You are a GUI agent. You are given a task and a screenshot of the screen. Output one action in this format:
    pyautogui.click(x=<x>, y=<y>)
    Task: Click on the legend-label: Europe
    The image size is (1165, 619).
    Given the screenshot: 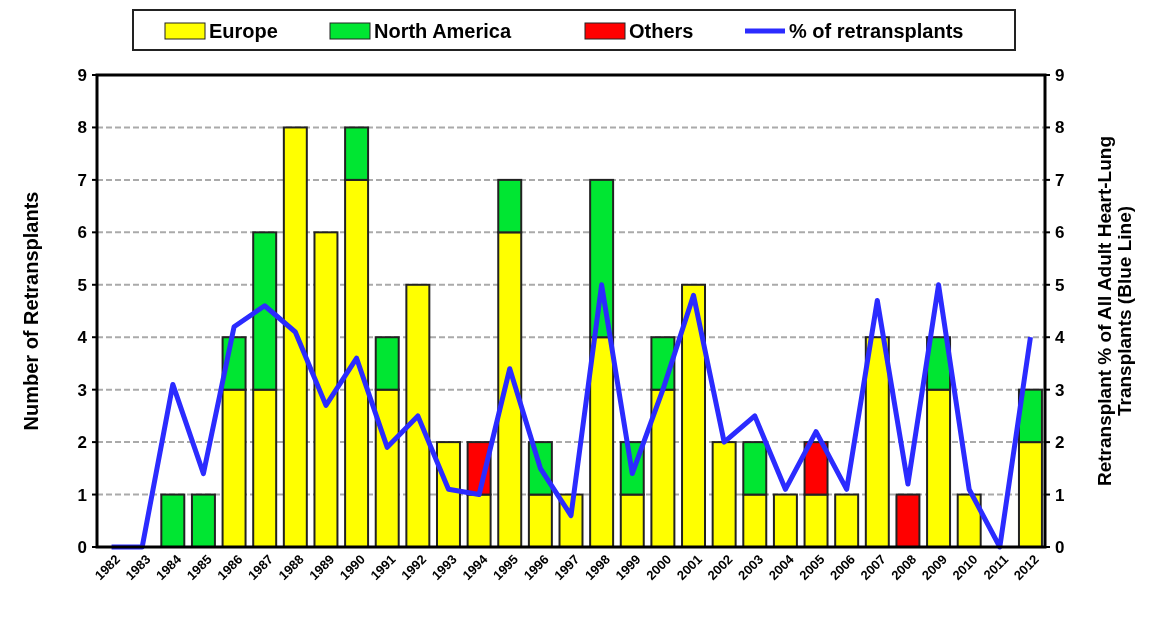 What is the action you would take?
    pyautogui.click(x=243, y=31)
    